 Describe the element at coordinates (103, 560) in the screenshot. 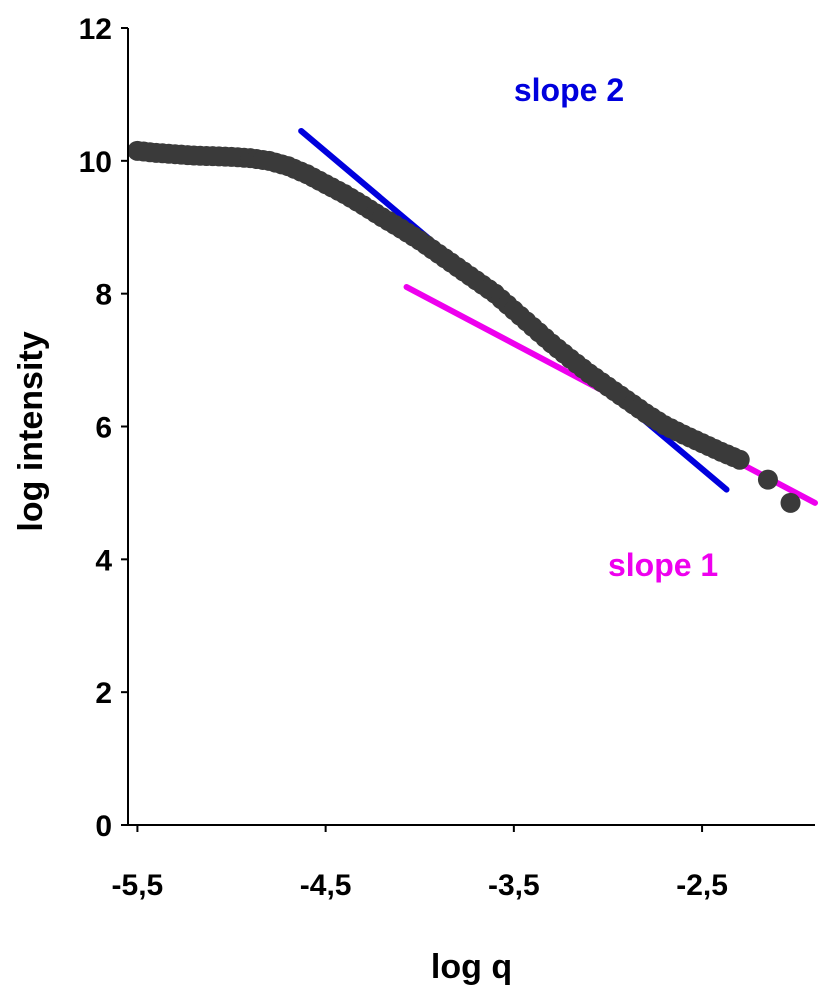

I see `y-tick-label: 4` at that location.